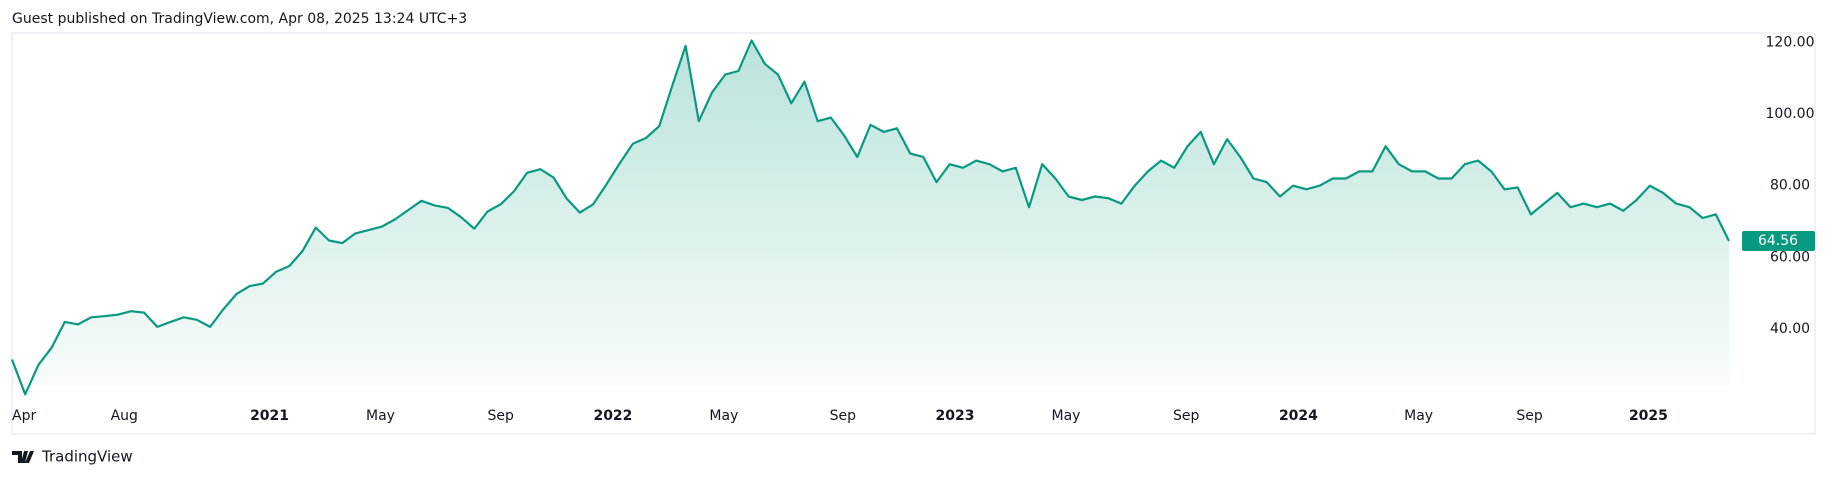 The image size is (1826, 478). What do you see at coordinates (87, 457) in the screenshot?
I see `footer: TradingView` at bounding box center [87, 457].